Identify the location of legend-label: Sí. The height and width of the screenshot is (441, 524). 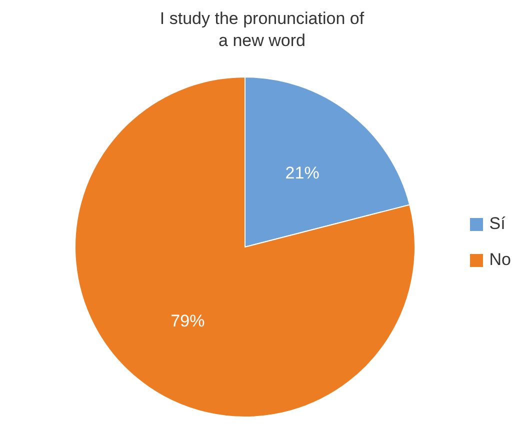
(497, 224).